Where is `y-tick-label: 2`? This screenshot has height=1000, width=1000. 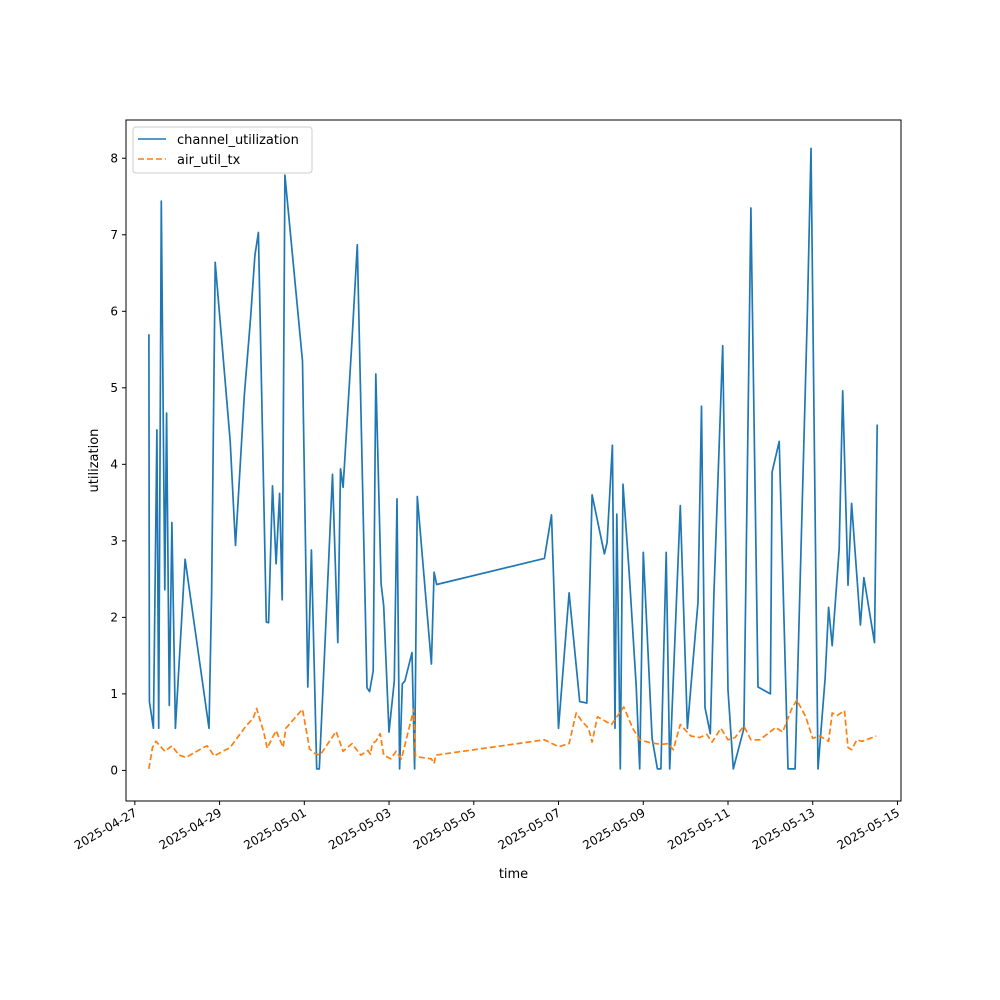
y-tick-label: 2 is located at coordinates (114, 617).